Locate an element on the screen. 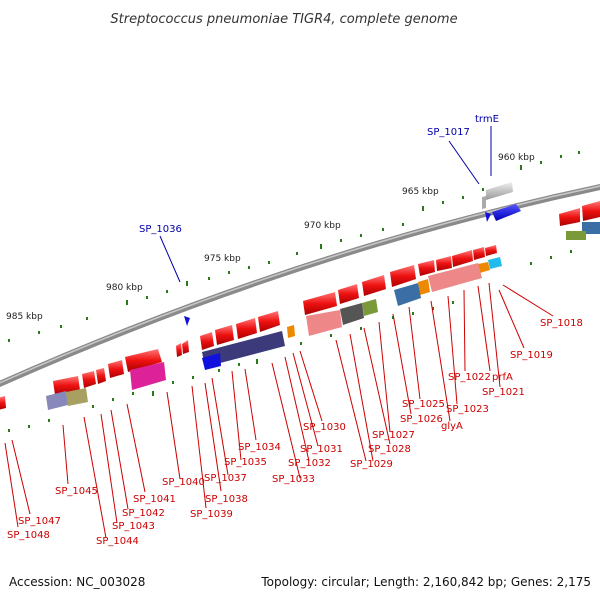 This screenshot has height=600, width=600. gene-label-sp1026: SP_1026 is located at coordinates (421, 419).